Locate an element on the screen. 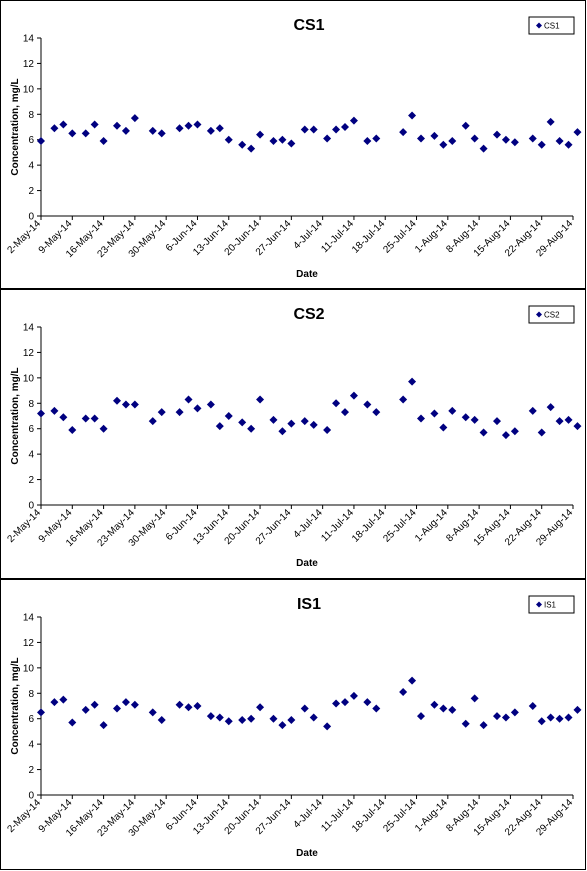  y-axis-label: Concentration, mg/L is located at coordinates (15, 705).